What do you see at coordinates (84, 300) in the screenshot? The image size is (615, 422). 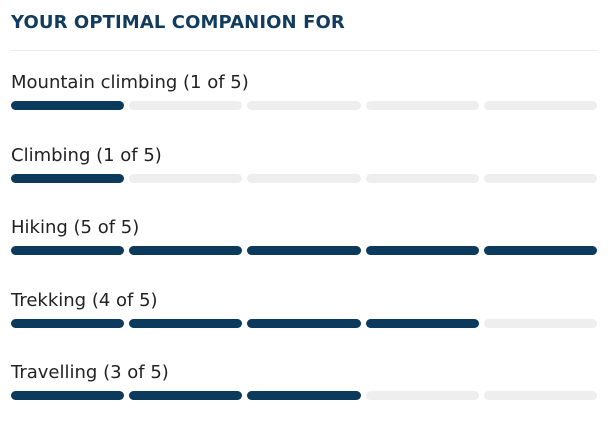 I see `rating-label: Trekking (4 of 5)` at bounding box center [84, 300].